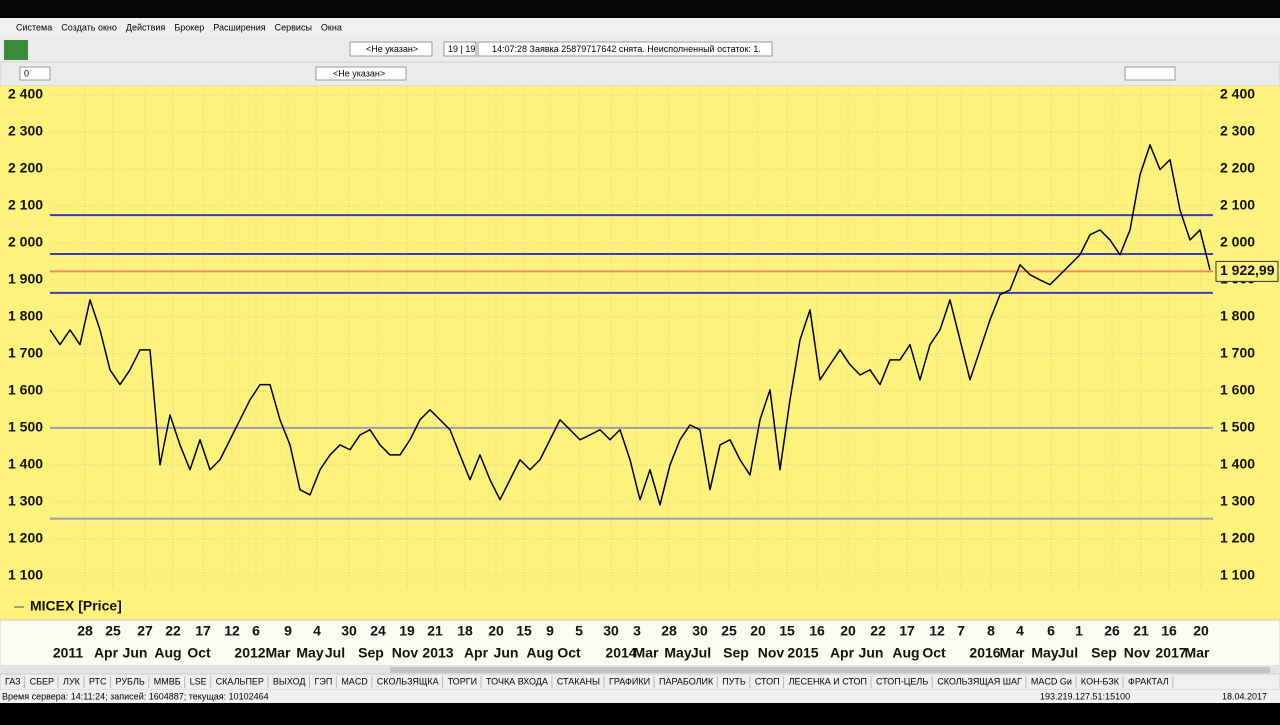 Image resolution: width=1280 pixels, height=725 pixels. I want to click on search-box, so click(1150, 73).